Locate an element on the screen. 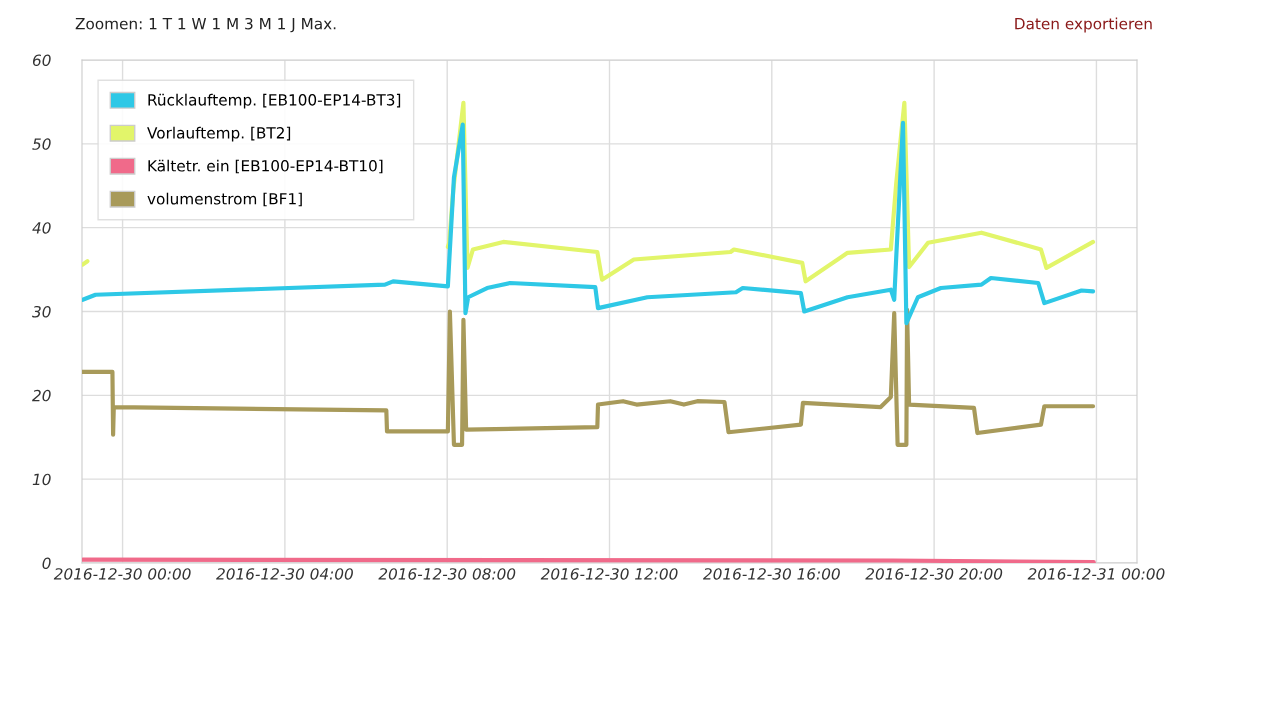 This screenshot has height=720, width=1280. y-tick-label: 40 is located at coordinates (41, 228).